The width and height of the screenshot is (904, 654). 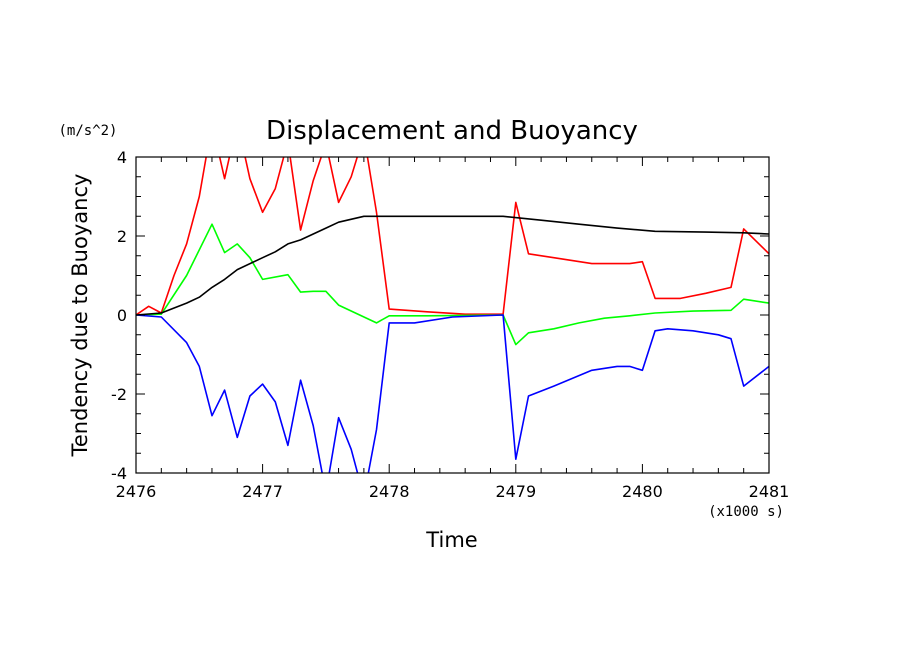 I want to click on y-tick-label: 2, so click(x=122, y=236).